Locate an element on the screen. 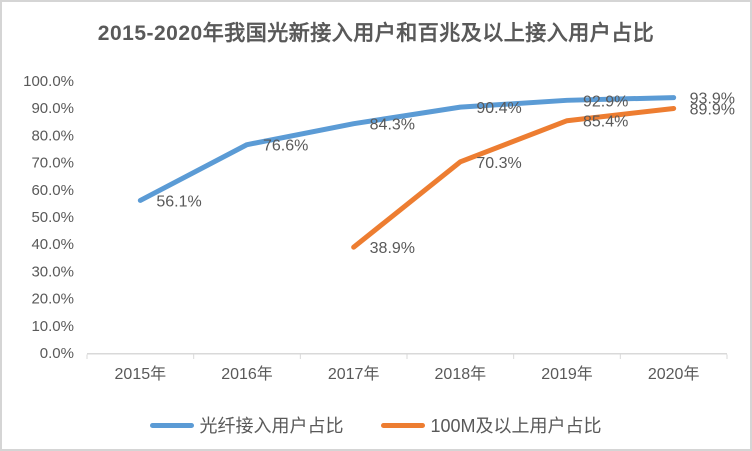 The height and width of the screenshot is (451, 752). legend-item-100m: 100M及以上用户占比 is located at coordinates (491, 425).